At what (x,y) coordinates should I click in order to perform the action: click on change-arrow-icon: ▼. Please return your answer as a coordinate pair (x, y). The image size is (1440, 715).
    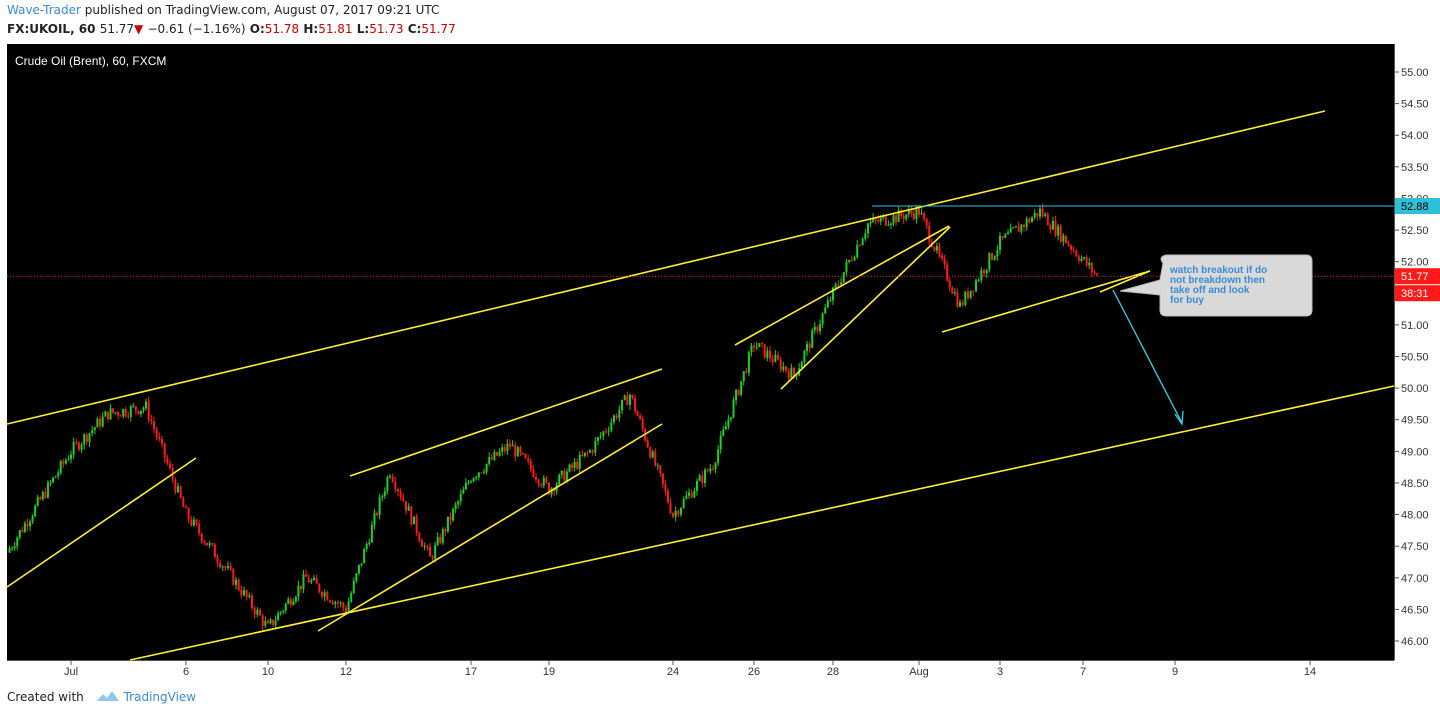
    Looking at the image, I should click on (139, 29).